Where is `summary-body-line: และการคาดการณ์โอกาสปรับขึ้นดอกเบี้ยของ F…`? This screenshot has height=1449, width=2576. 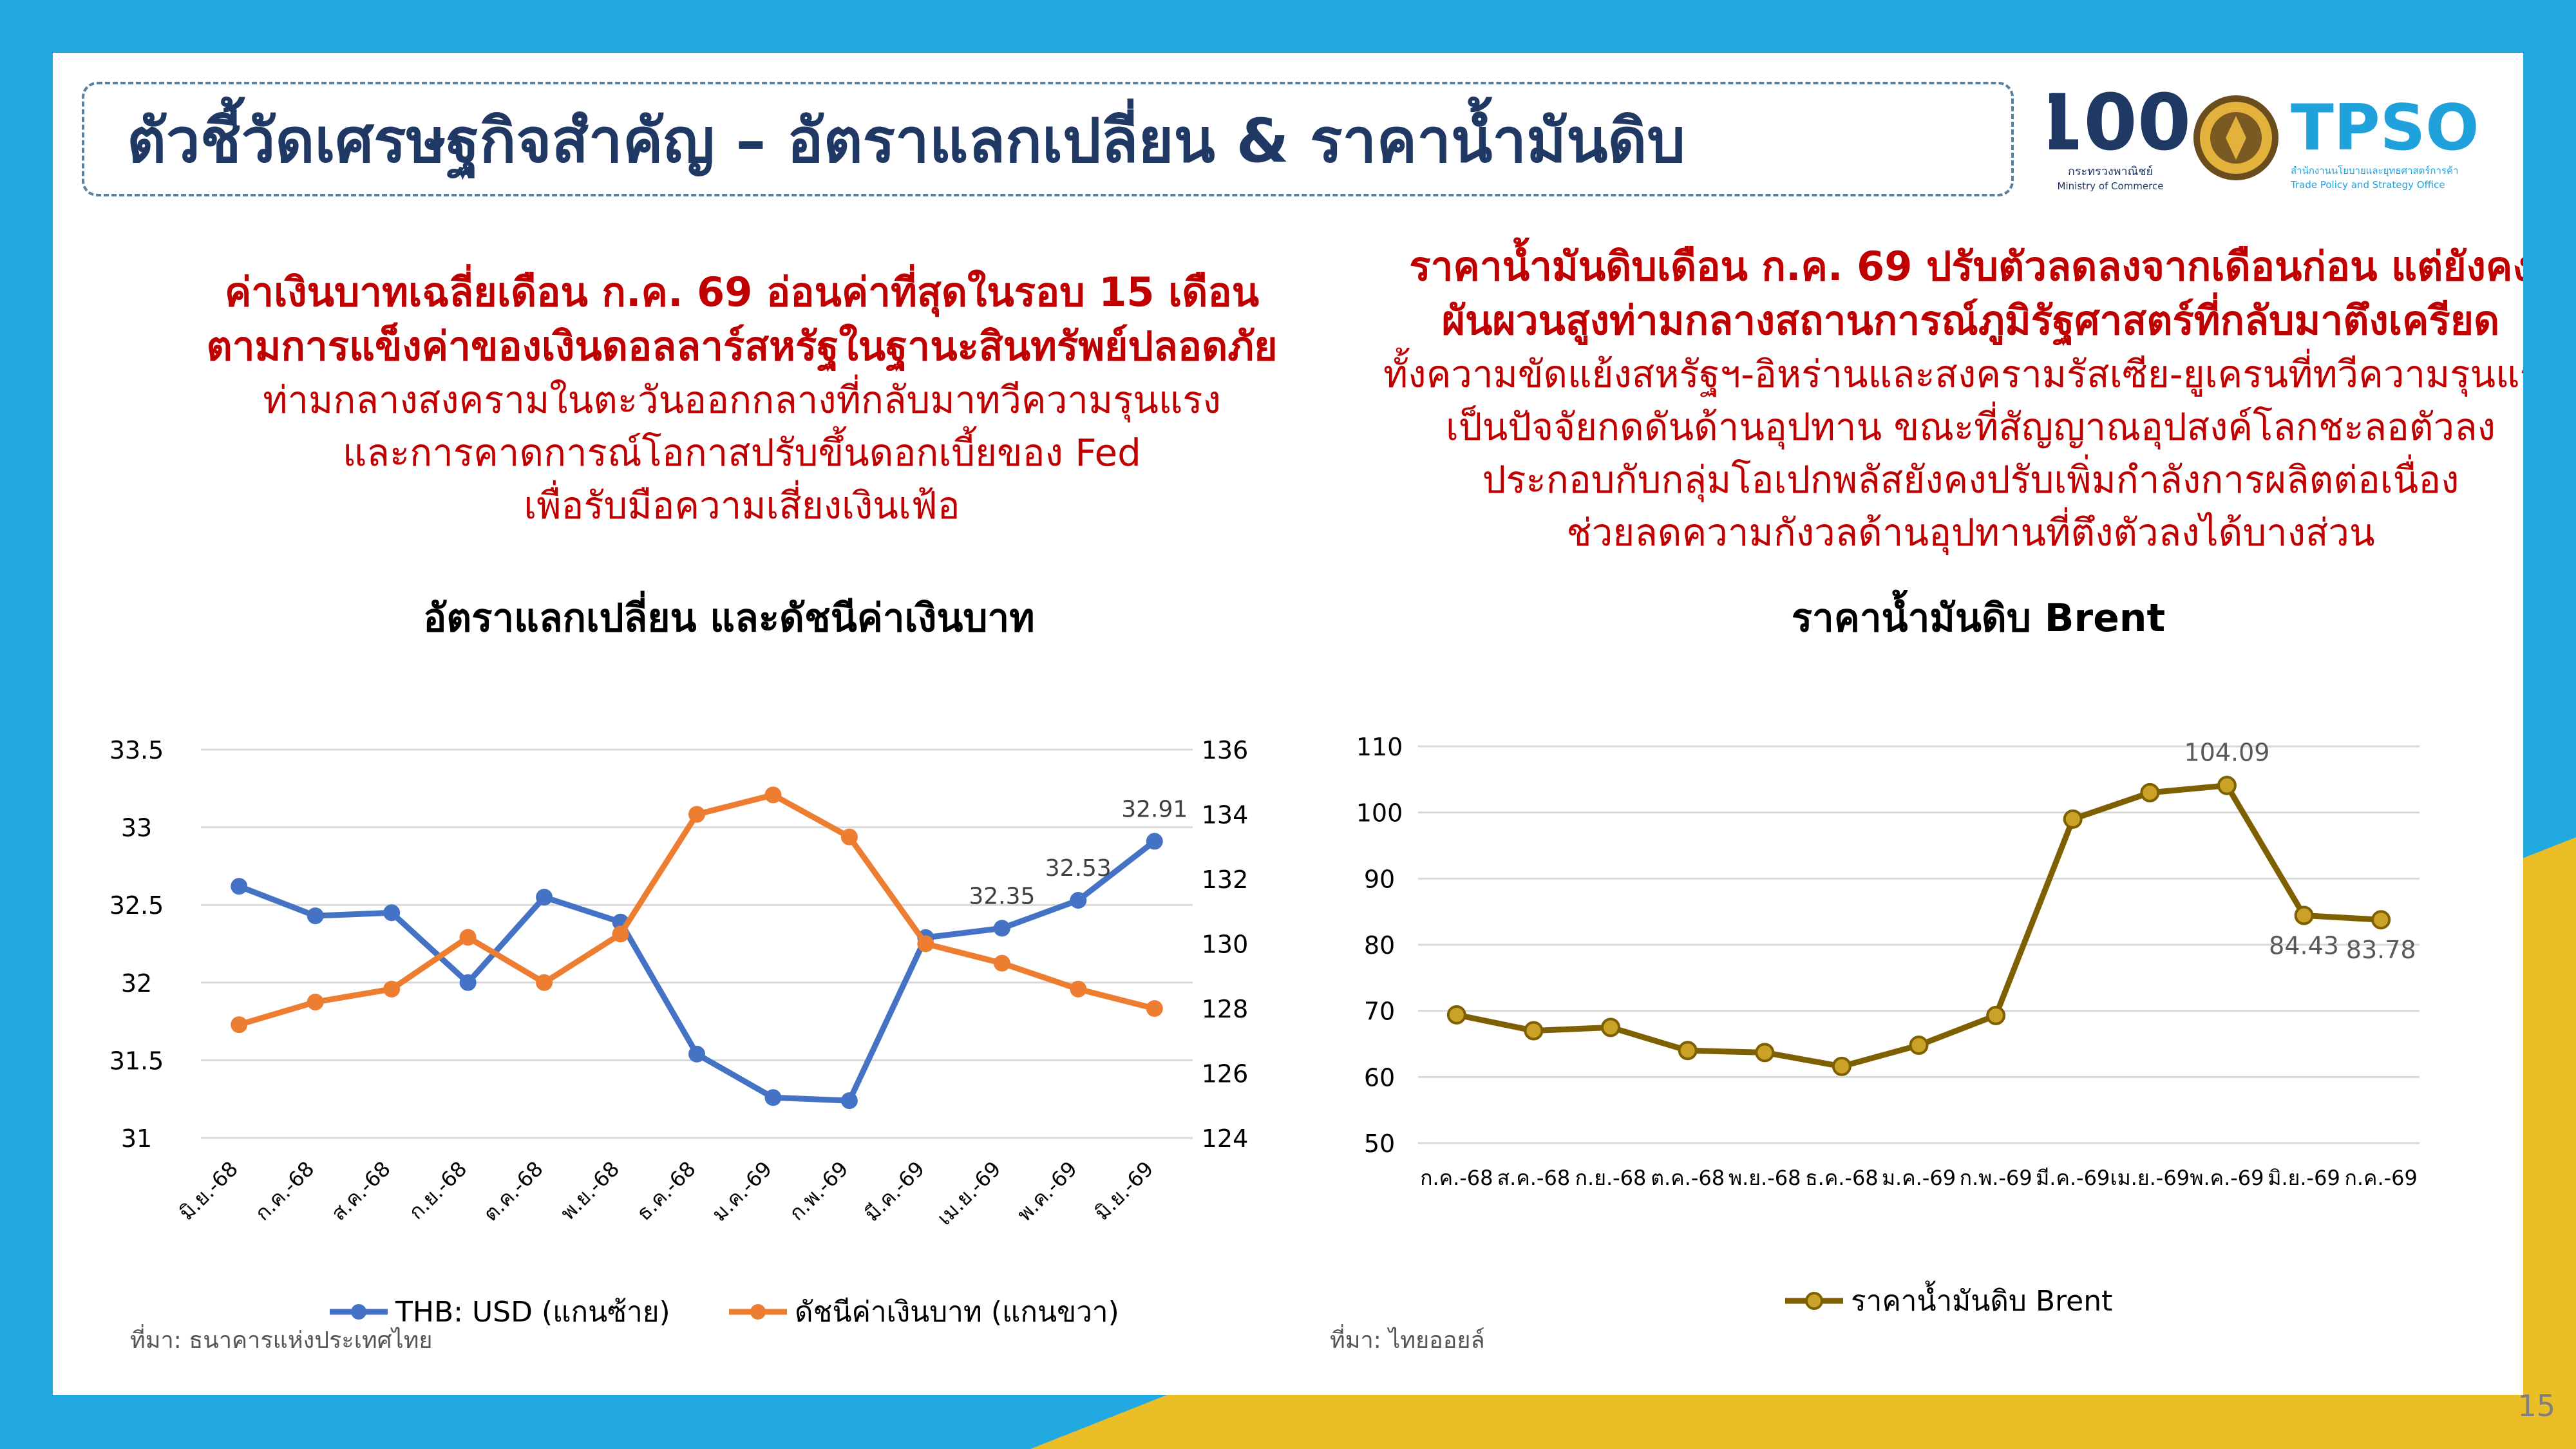
summary-body-line: และการคาดการณ์โอกาสปรับขึ้นดอกเบี้ยของ F… is located at coordinates (742, 453).